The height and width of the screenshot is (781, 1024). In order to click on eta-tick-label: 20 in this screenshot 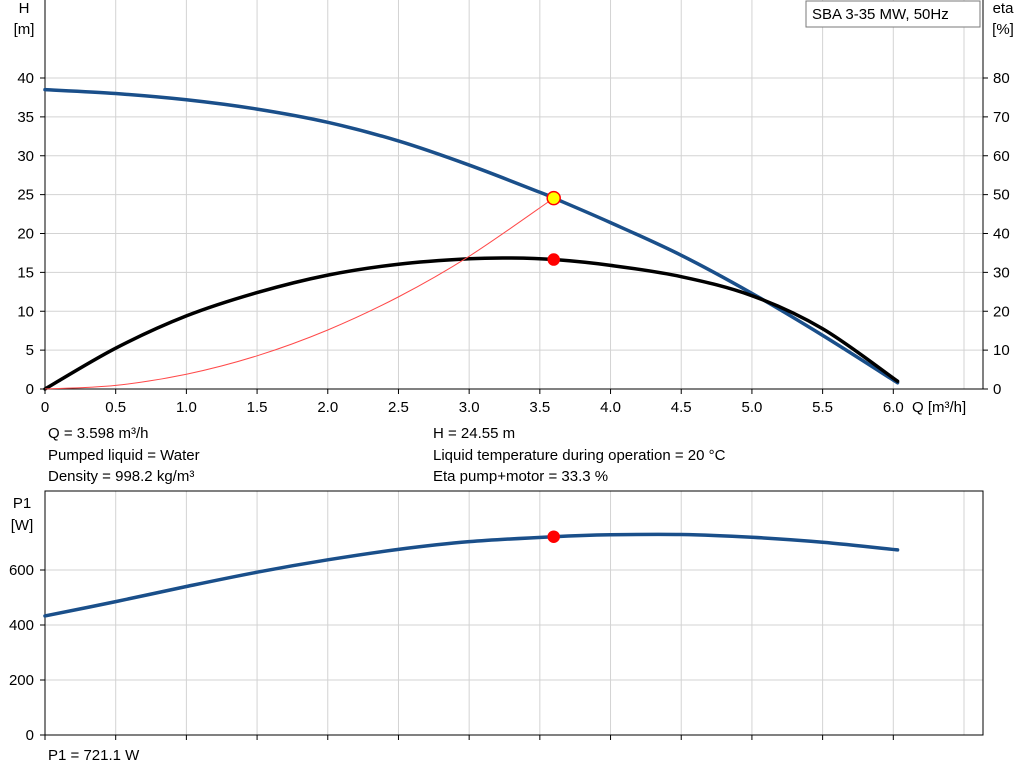, I will do `click(1001, 311)`.